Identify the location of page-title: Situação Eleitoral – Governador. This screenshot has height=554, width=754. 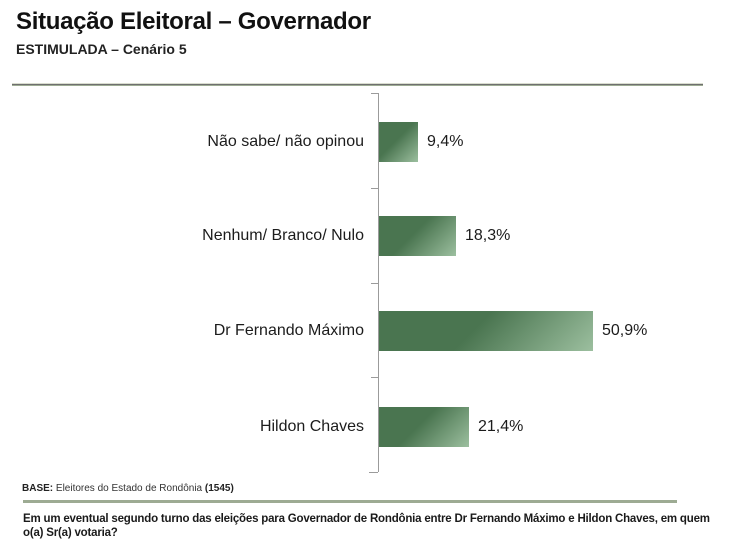
(193, 21).